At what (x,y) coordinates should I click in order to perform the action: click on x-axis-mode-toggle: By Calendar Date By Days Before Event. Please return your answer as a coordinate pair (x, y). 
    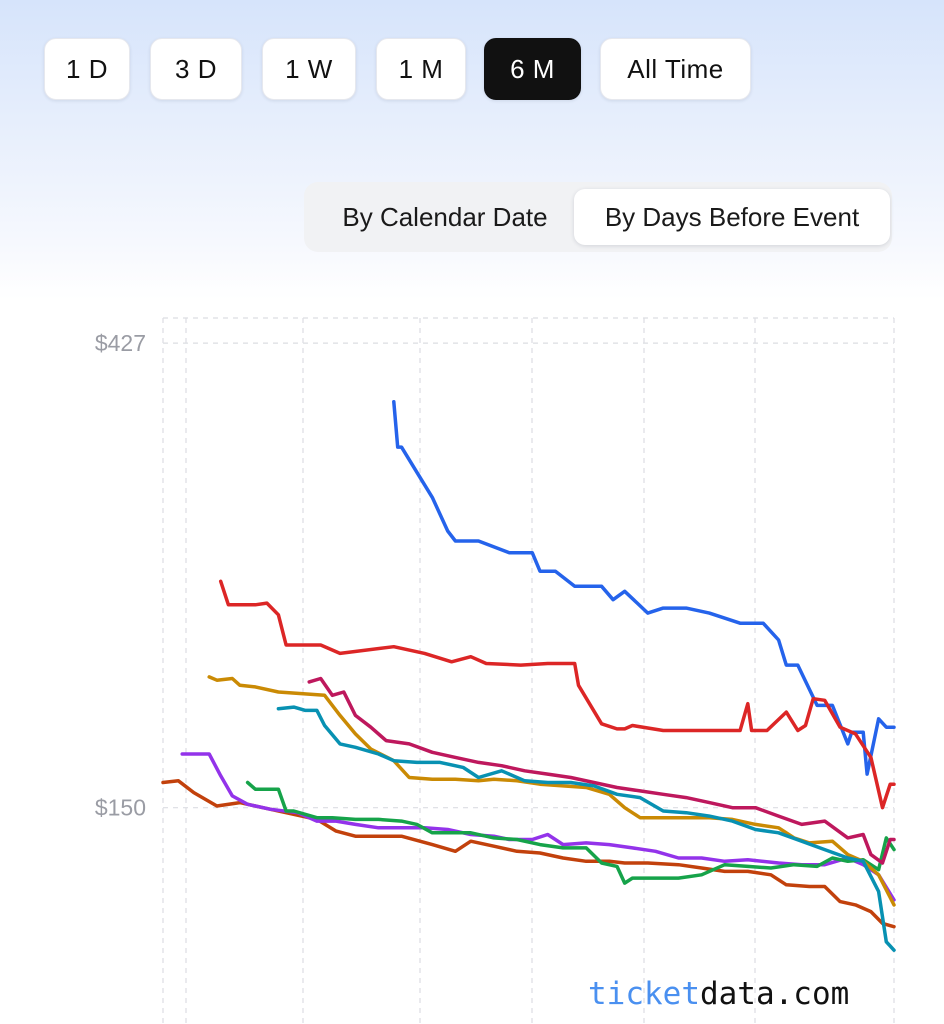
    Looking at the image, I should click on (598, 217).